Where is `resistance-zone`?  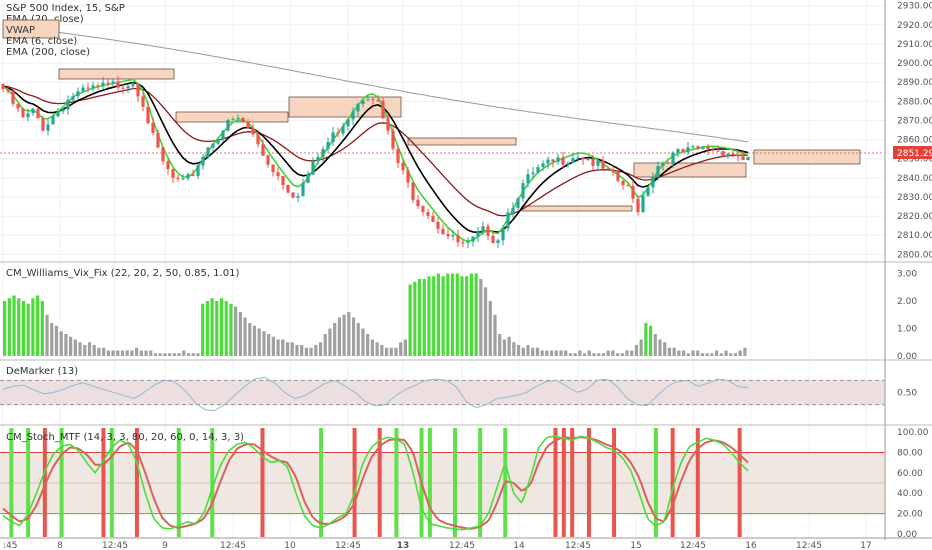 resistance-zone is located at coordinates (232, 117).